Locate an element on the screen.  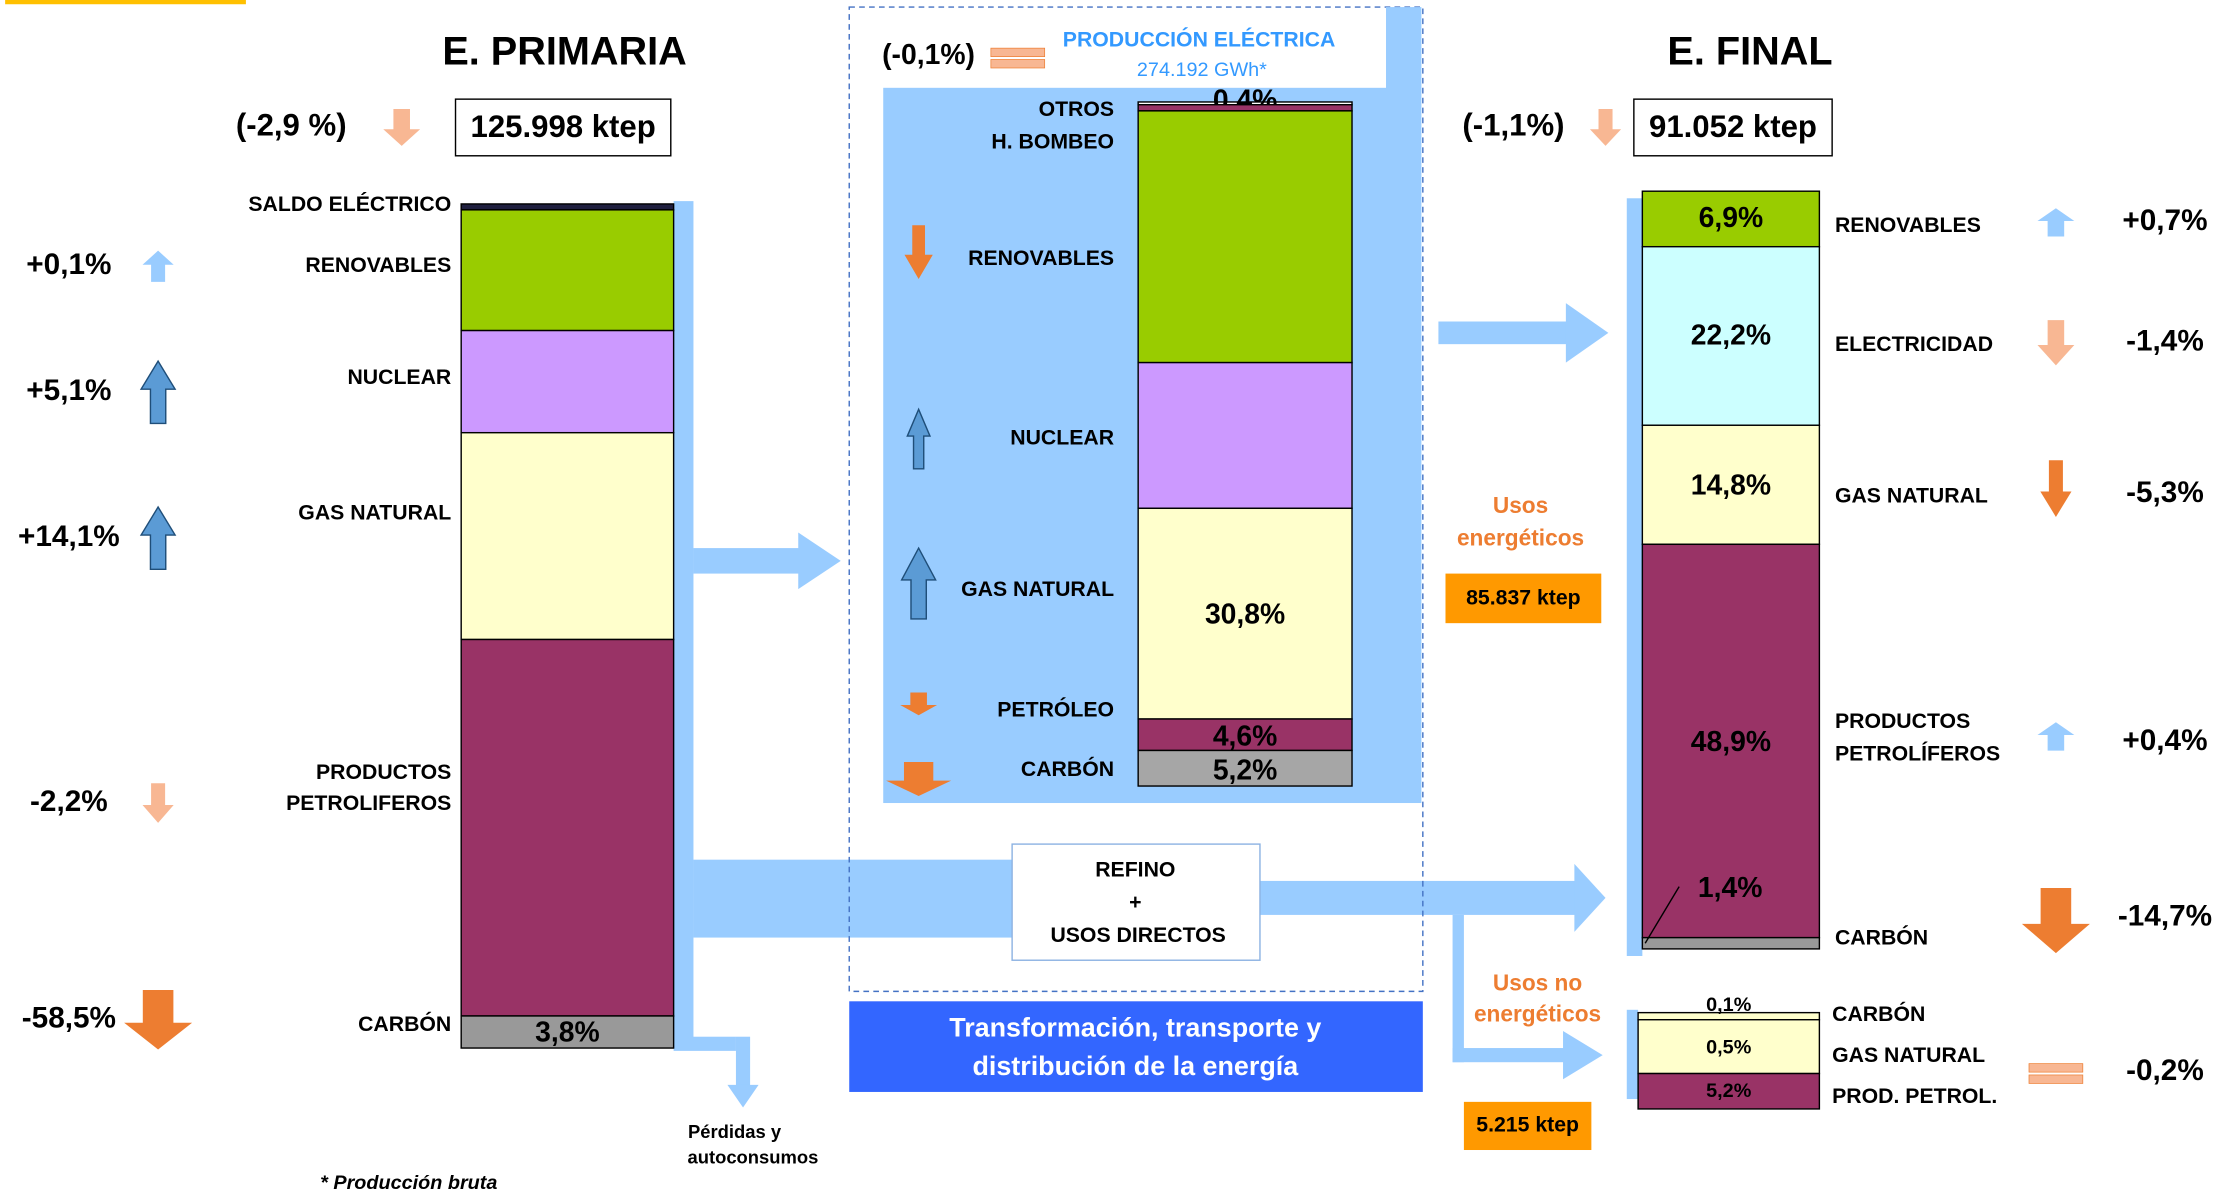
change: -0,2% is located at coordinates (2165, 1070).